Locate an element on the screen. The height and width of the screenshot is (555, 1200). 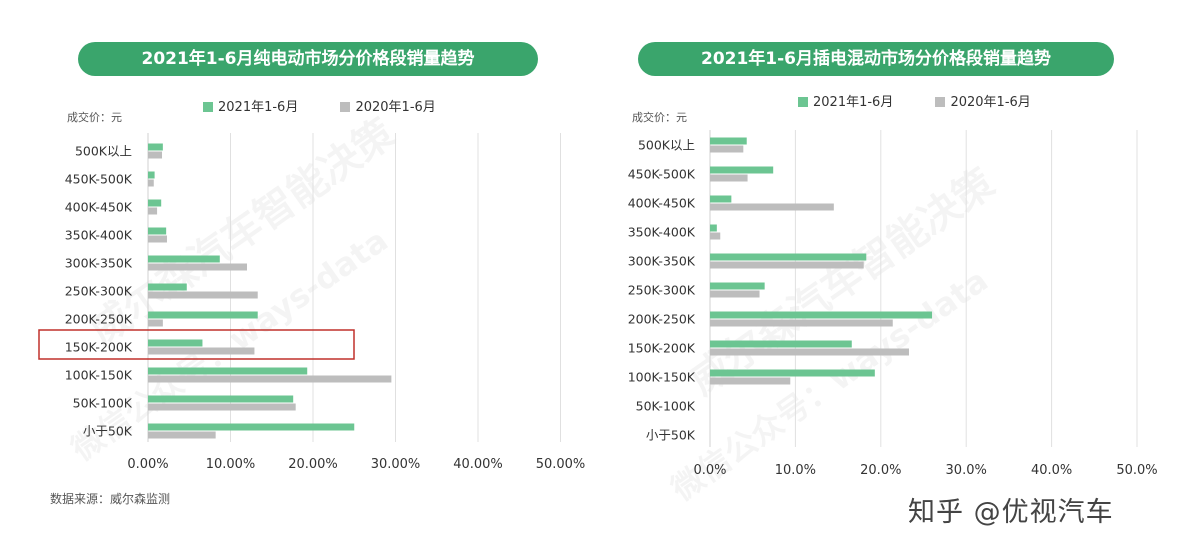
data-source-note: 数据来源：威尔森监测 is located at coordinates (110, 499).